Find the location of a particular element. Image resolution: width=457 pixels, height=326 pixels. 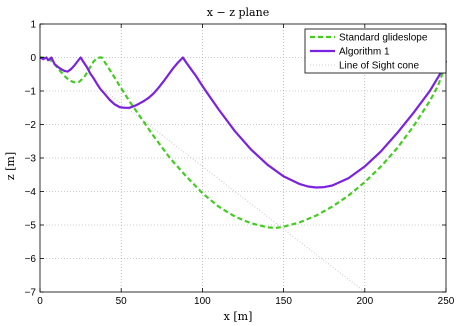

x-tick-label: 100 is located at coordinates (202, 301).